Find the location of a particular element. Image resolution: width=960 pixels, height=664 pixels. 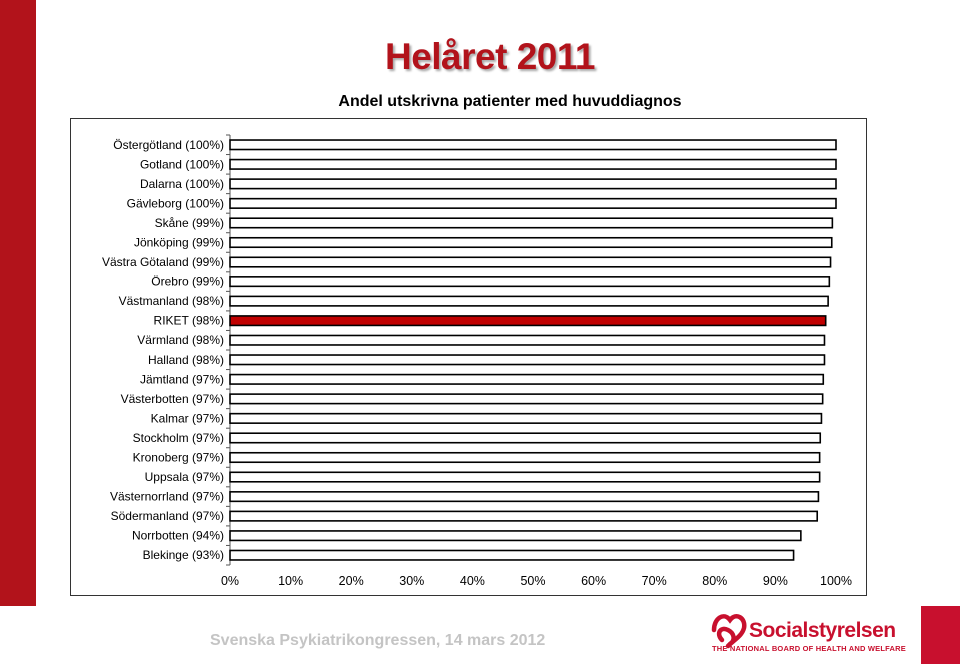

x-tick-label-0: 0% is located at coordinates (230, 581).